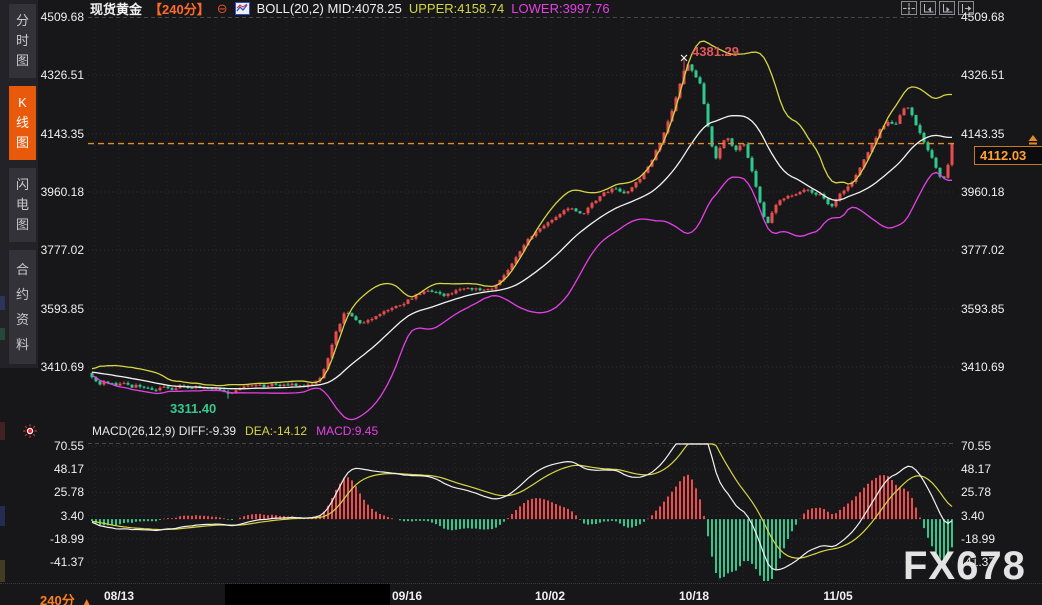 The image size is (1042, 605). What do you see at coordinates (62, 75) in the screenshot?
I see `price-tick-left-1: 4326.51` at bounding box center [62, 75].